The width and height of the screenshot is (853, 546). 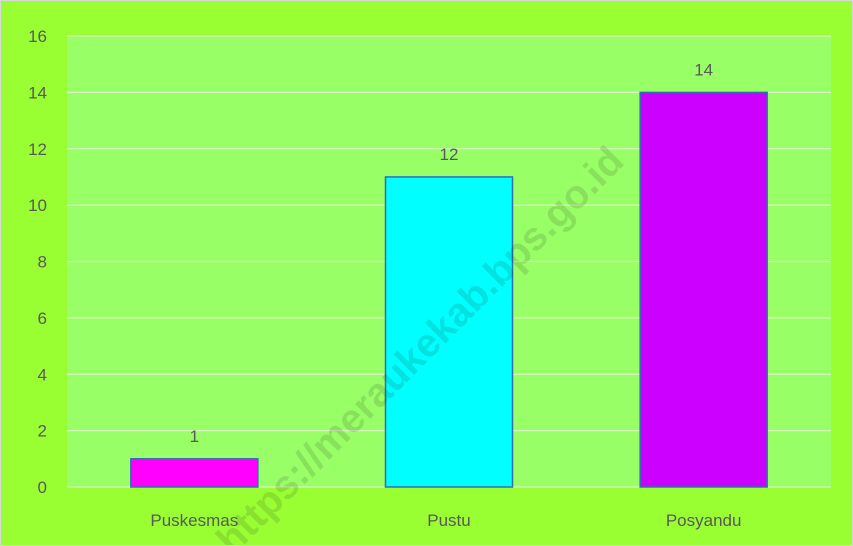 What do you see at coordinates (42, 374) in the screenshot?
I see `y-tick-label: 4` at bounding box center [42, 374].